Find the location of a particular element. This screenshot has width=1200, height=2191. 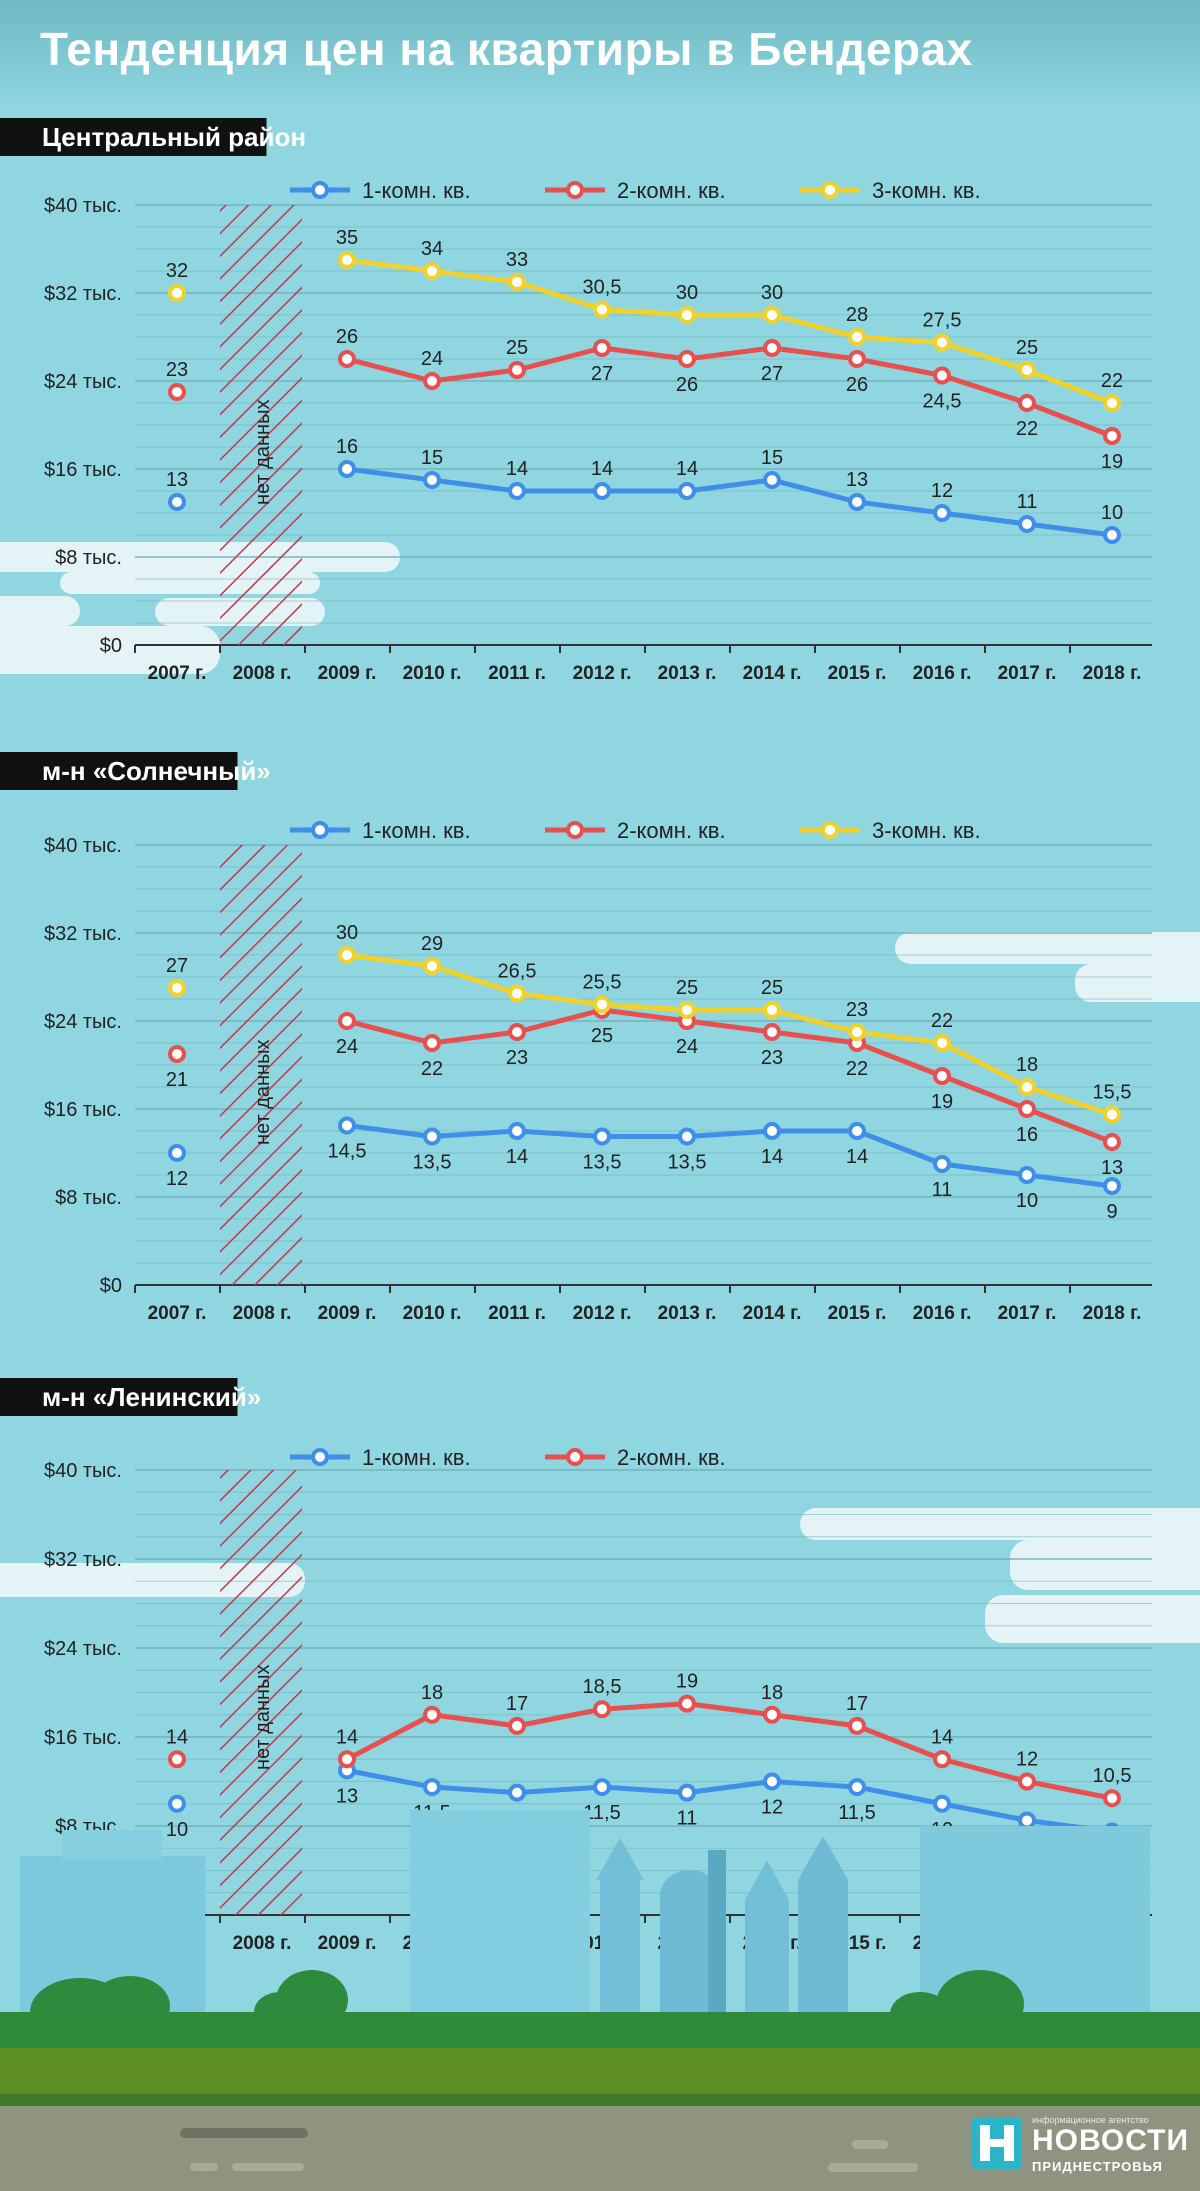

data-label: 15,5 is located at coordinates (1112, 1093).